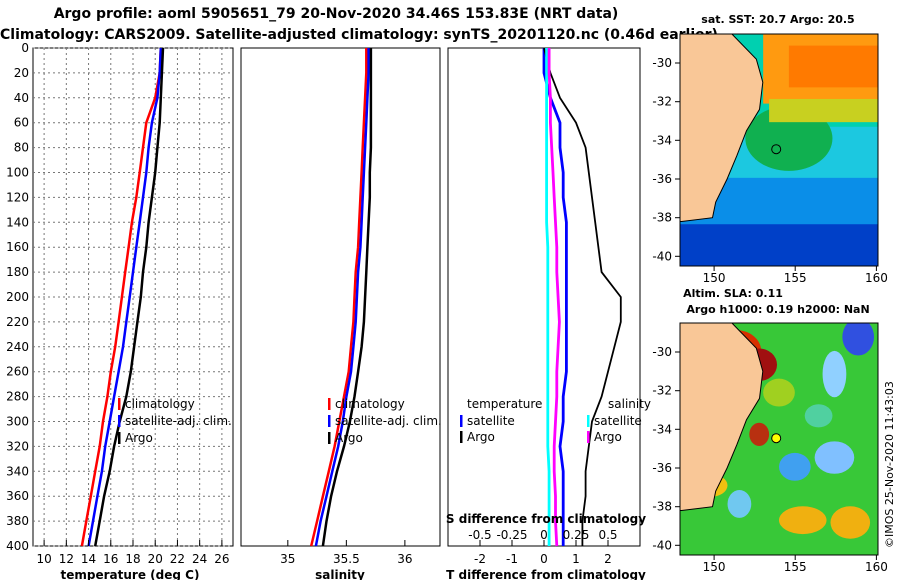 This screenshot has width=900, height=580. I want to click on depth-tick-label: 20, so click(21, 73).